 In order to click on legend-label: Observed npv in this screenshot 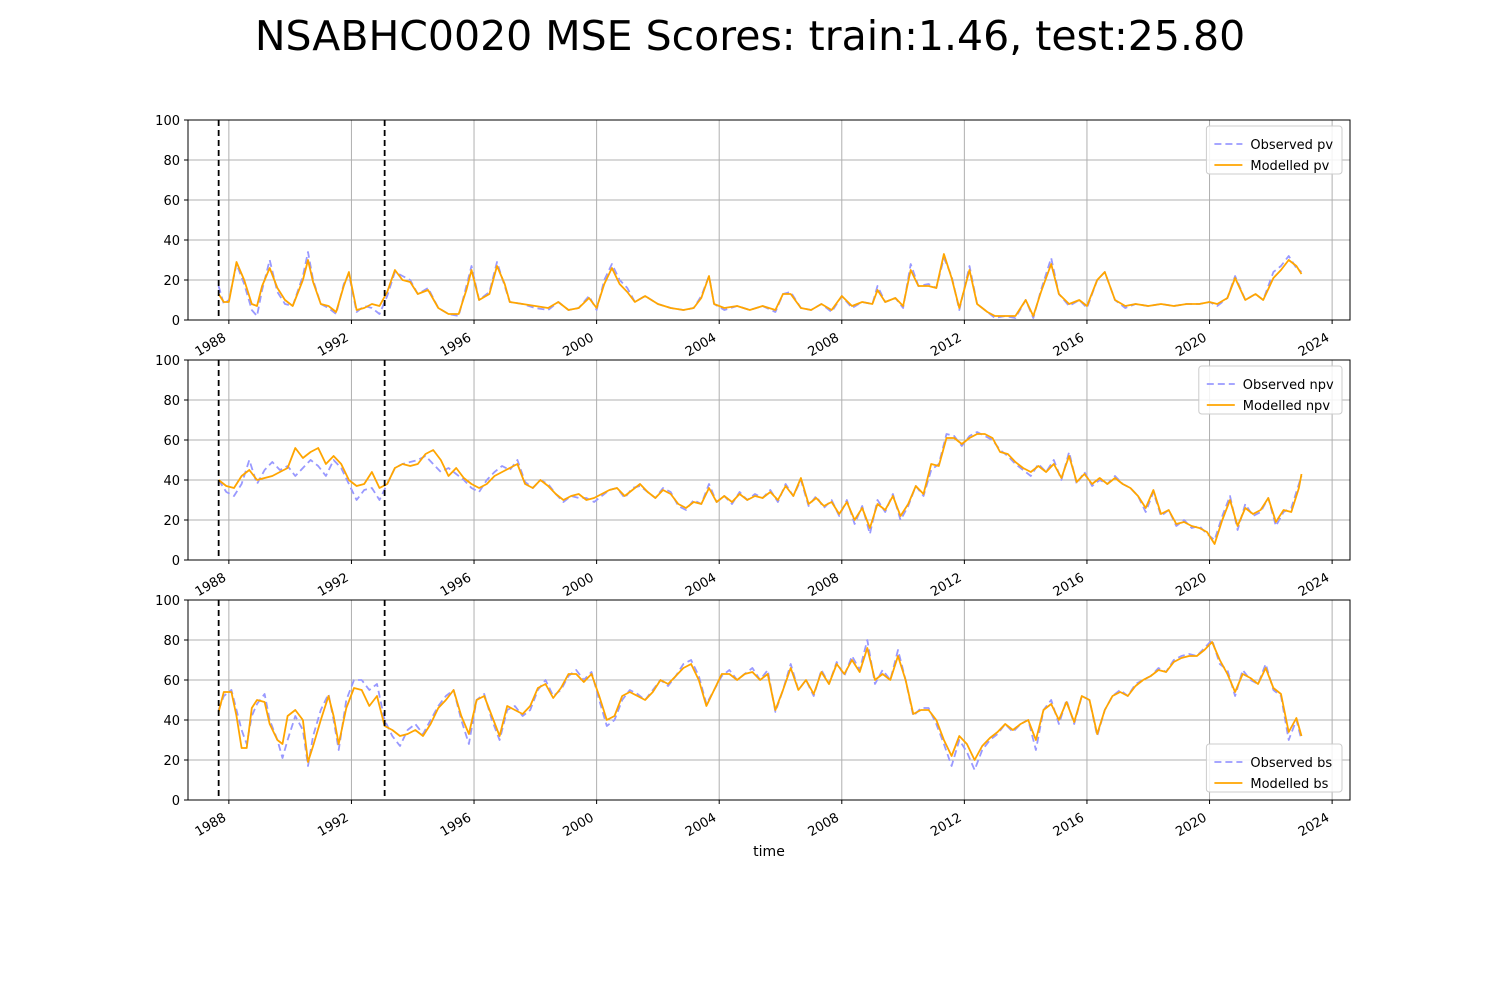, I will do `click(1288, 385)`.